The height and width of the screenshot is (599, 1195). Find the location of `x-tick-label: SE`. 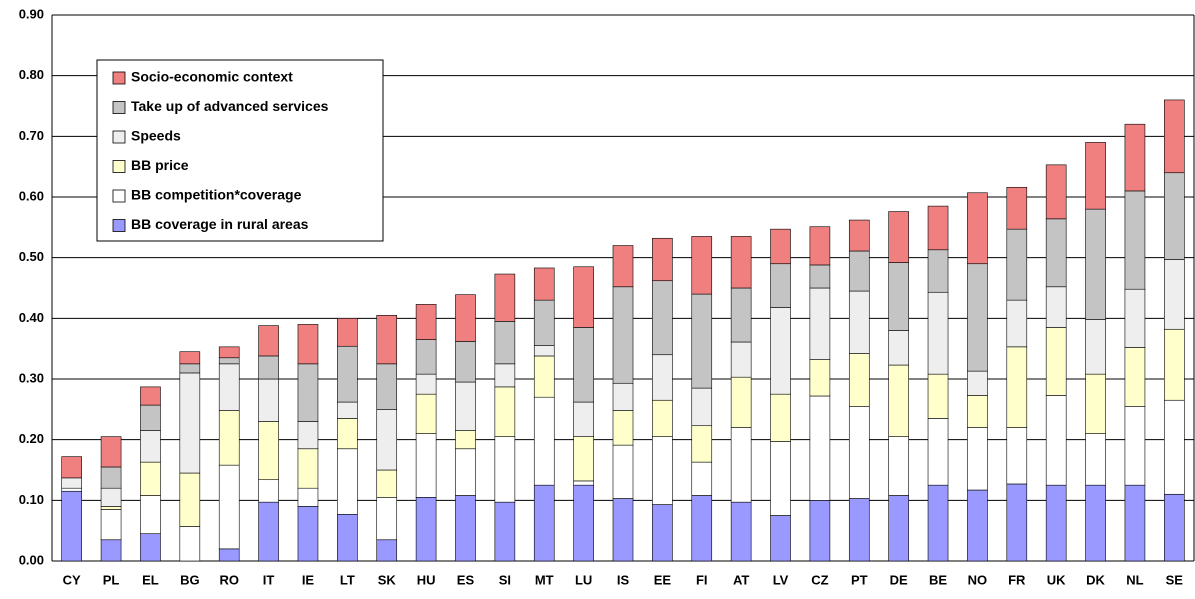

x-tick-label: SE is located at coordinates (1175, 579).